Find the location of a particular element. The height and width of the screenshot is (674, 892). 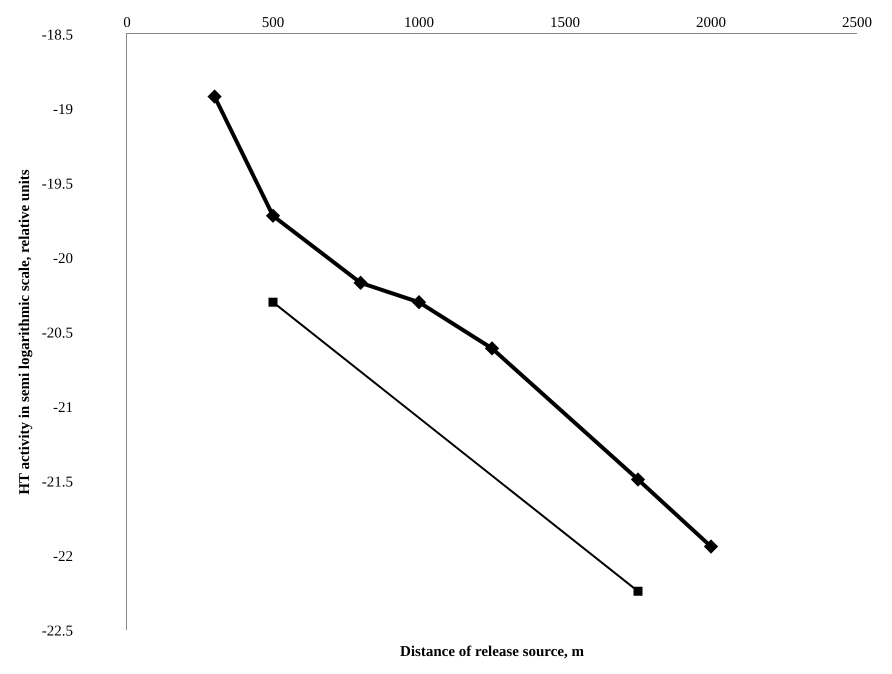

y-tick-label: -20 is located at coordinates (63, 258).